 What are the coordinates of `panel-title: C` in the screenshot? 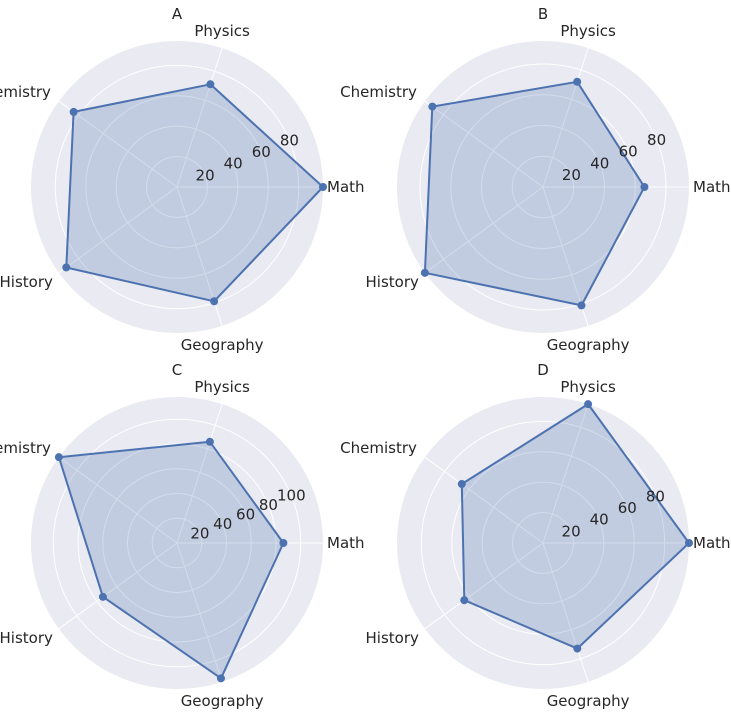 It's located at (177, 370).